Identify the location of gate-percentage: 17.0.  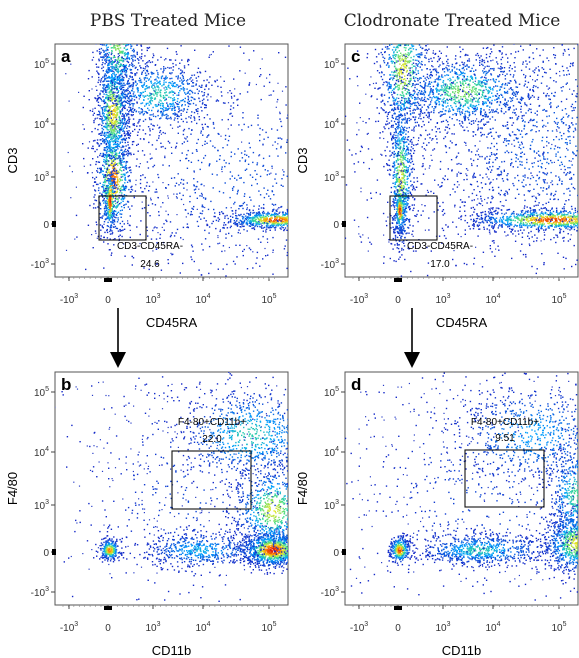
(440, 264).